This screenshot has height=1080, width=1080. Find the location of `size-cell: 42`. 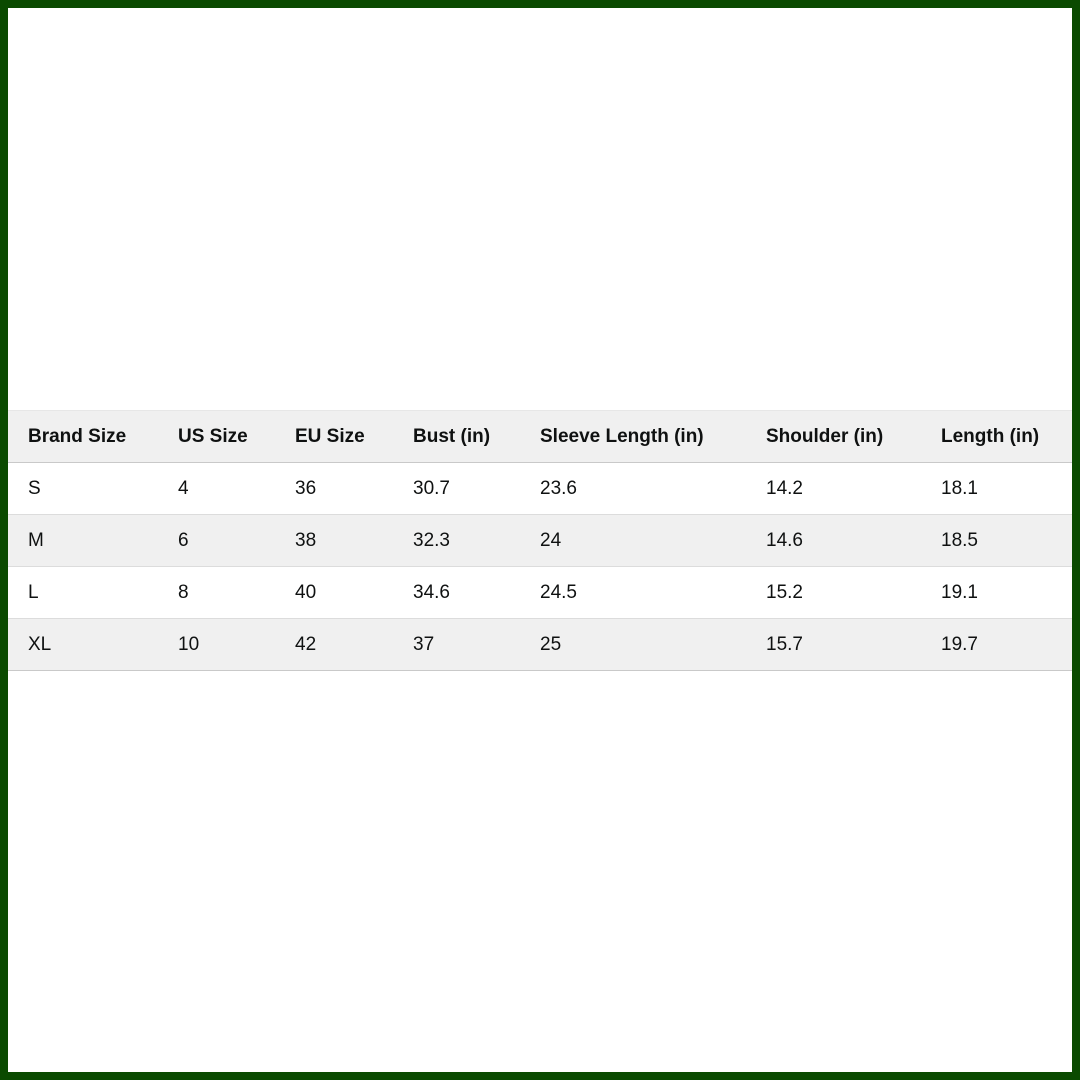

size-cell: 42 is located at coordinates (306, 644).